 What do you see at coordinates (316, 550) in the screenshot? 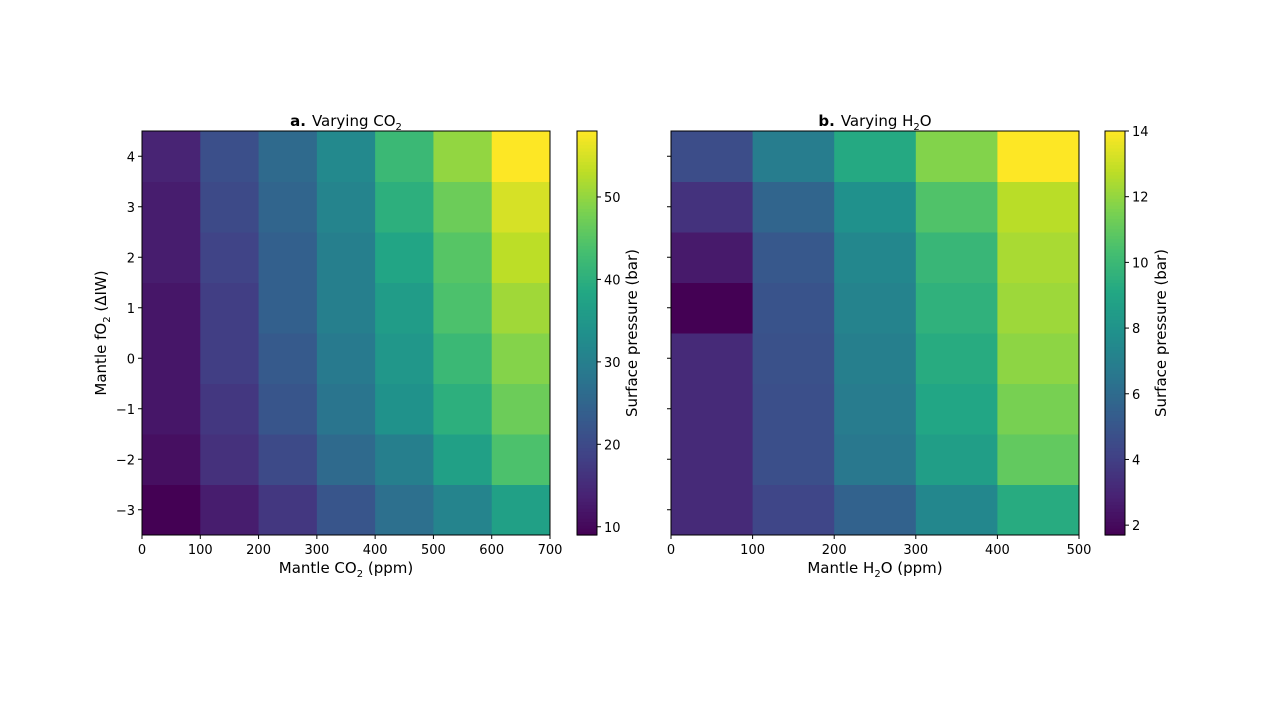
I see `x-tick-label-a: 300` at bounding box center [316, 550].